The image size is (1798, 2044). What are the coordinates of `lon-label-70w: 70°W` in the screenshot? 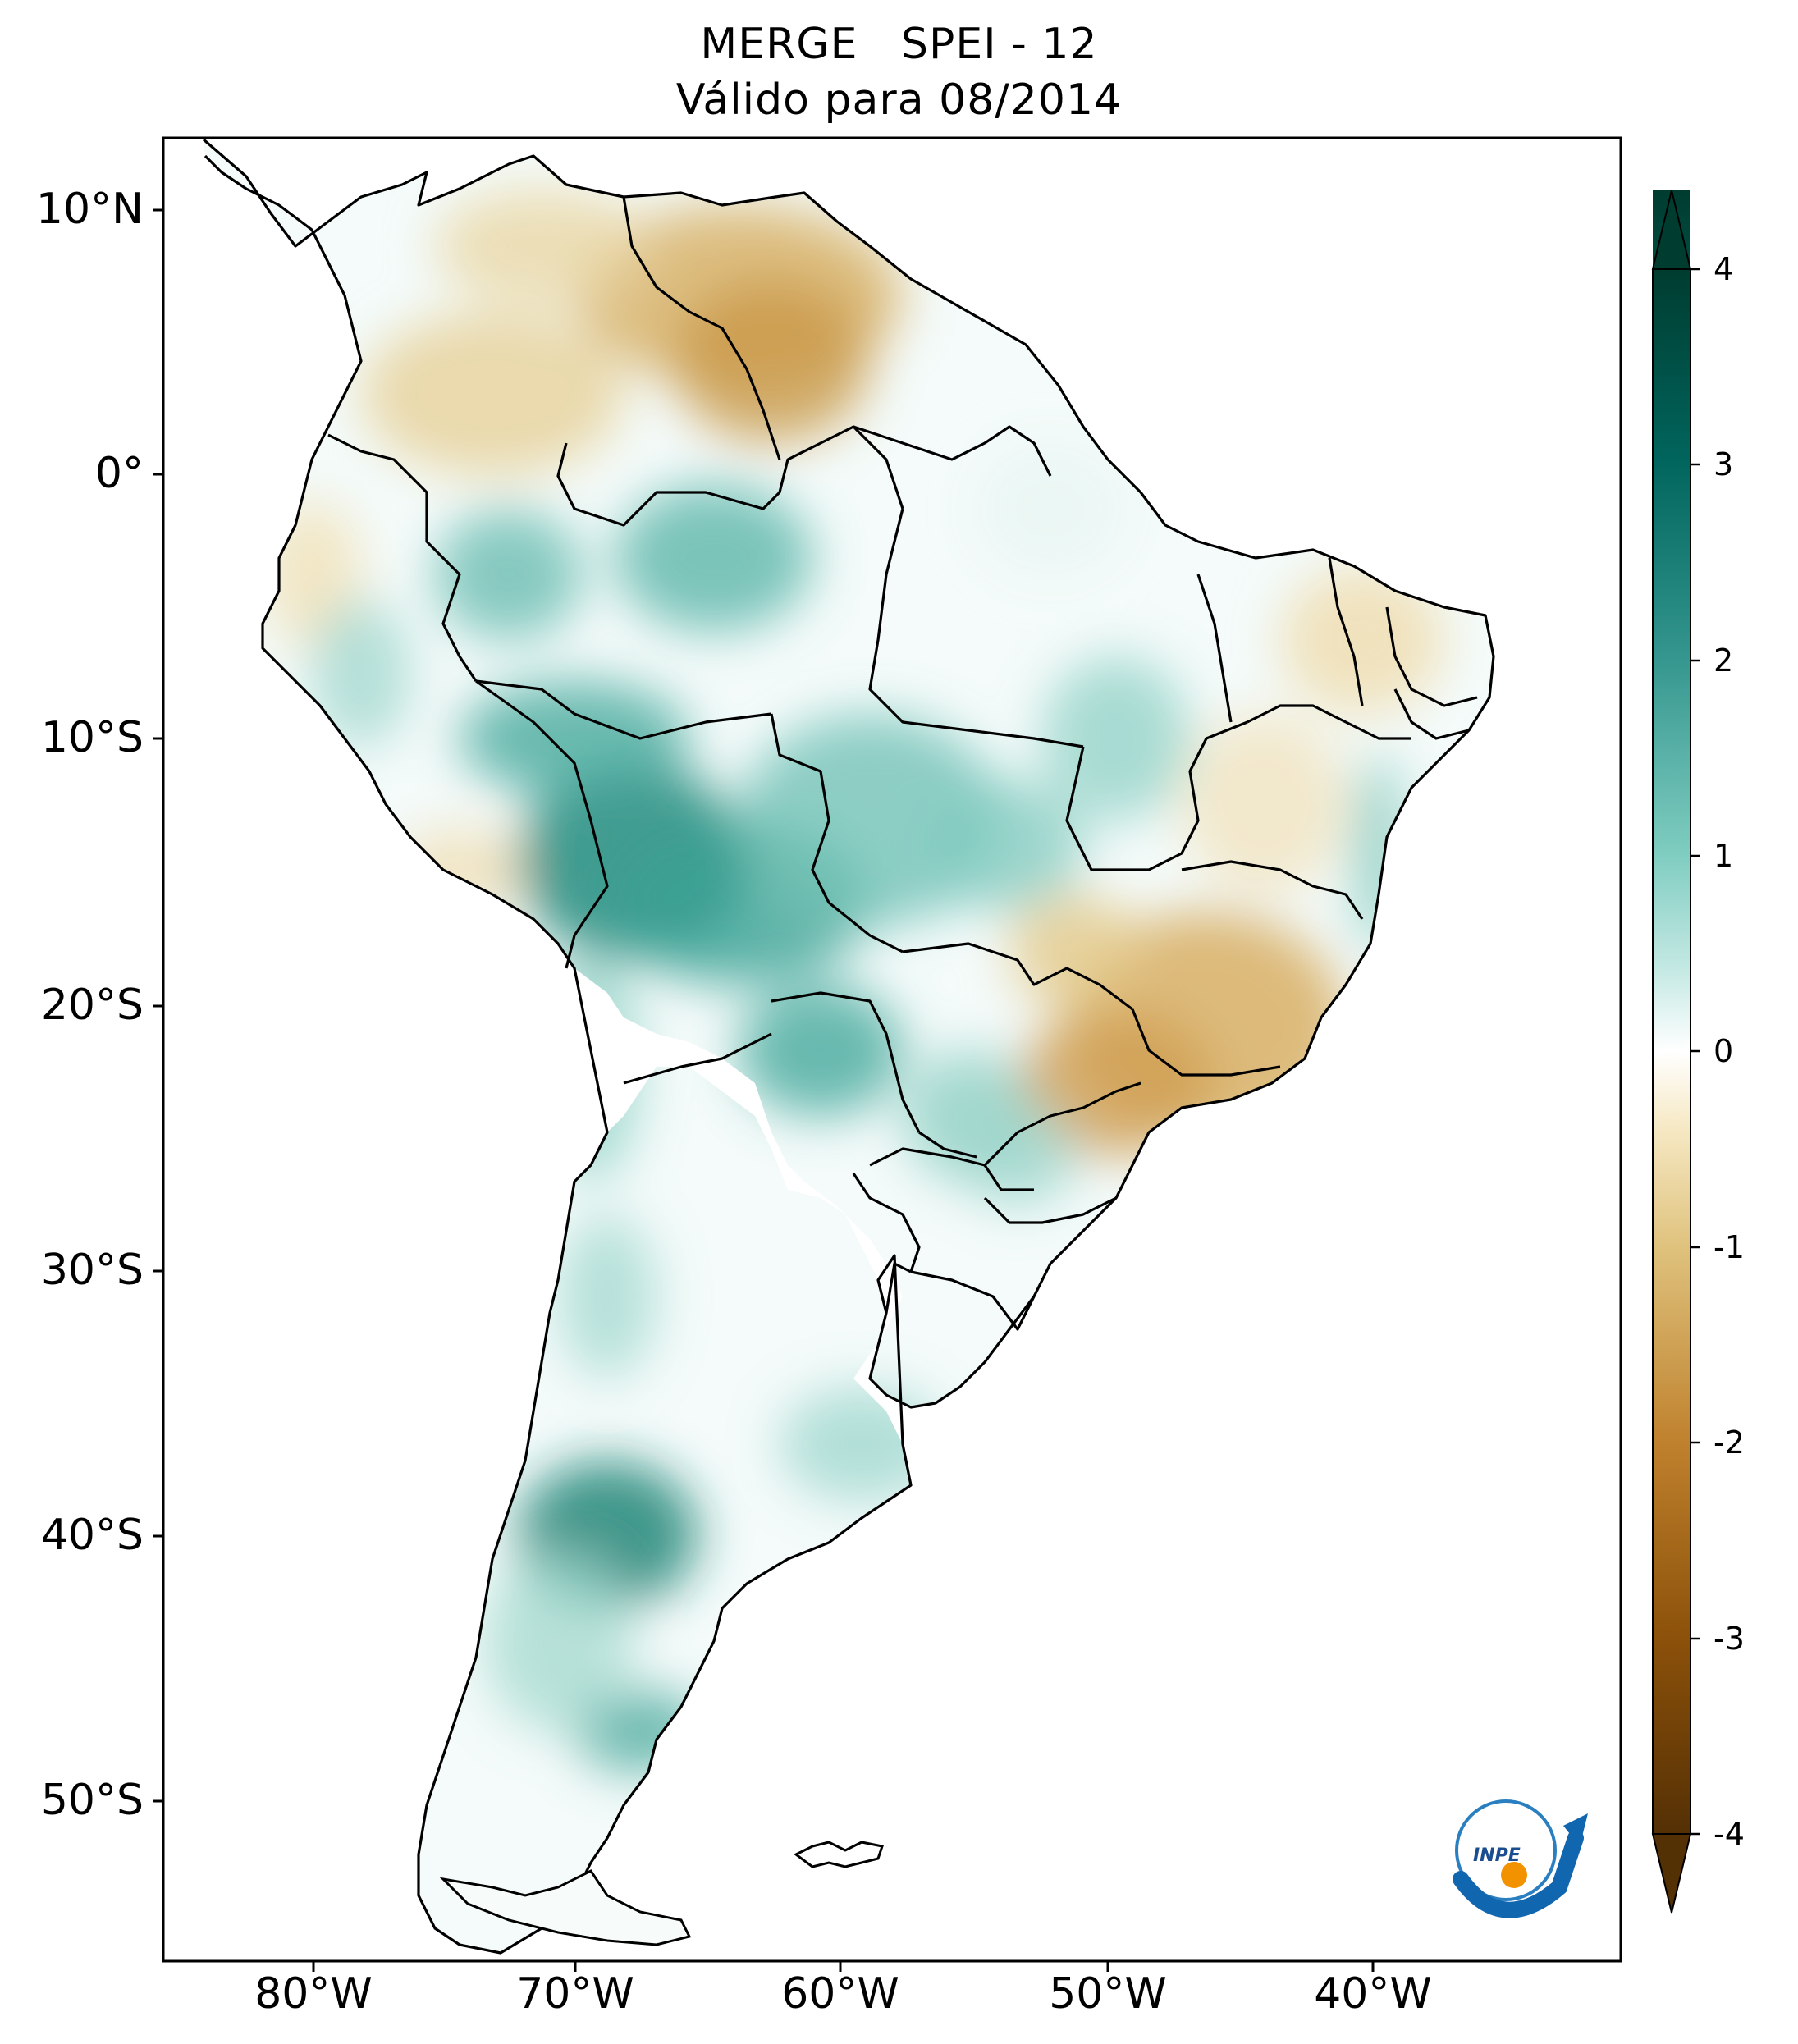 It's located at (575, 1994).